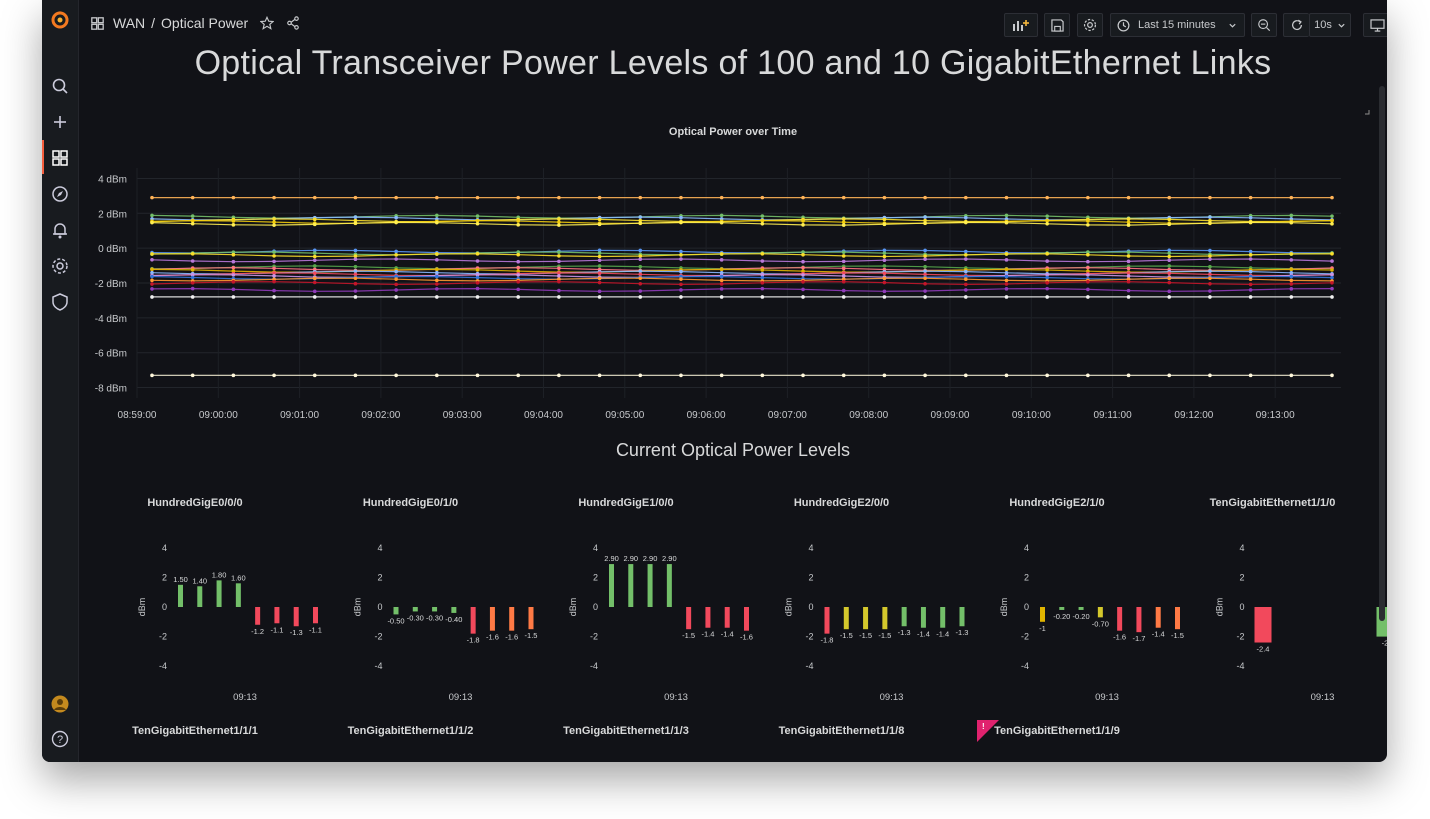 This screenshot has width=1430, height=819. Describe the element at coordinates (267, 23) in the screenshot. I see `star-icon` at that location.